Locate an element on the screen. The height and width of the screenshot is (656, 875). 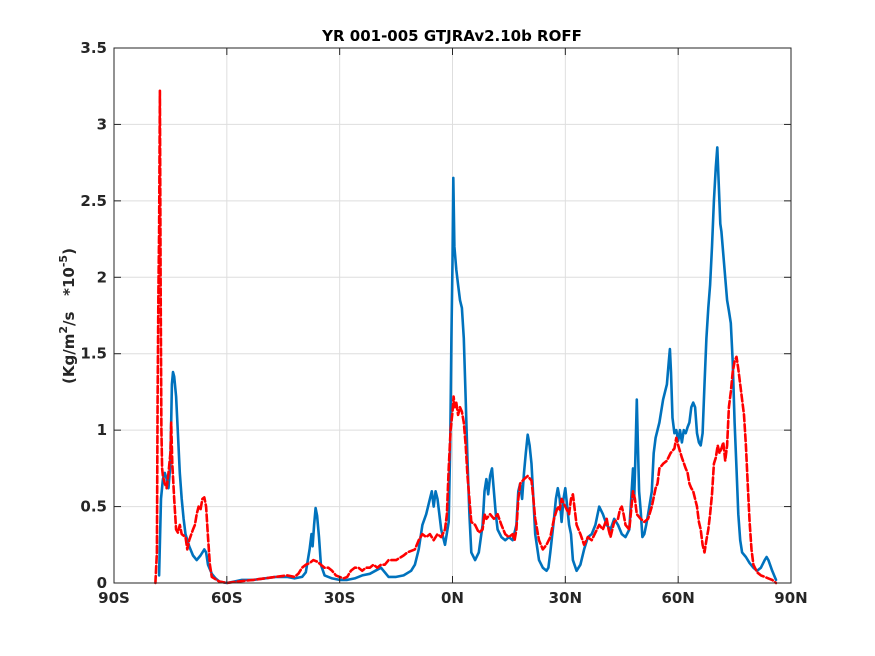
y-axis-label: (Kg/m2/s *10-5) is located at coordinates (67, 316).